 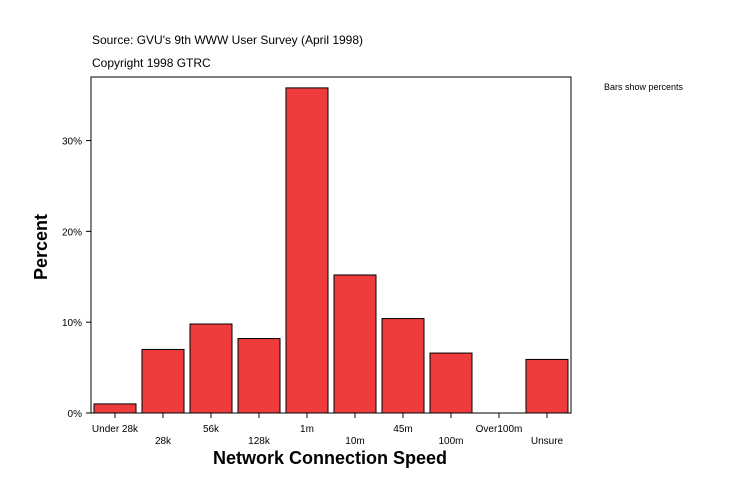 I want to click on bar-1m, so click(x=307, y=250).